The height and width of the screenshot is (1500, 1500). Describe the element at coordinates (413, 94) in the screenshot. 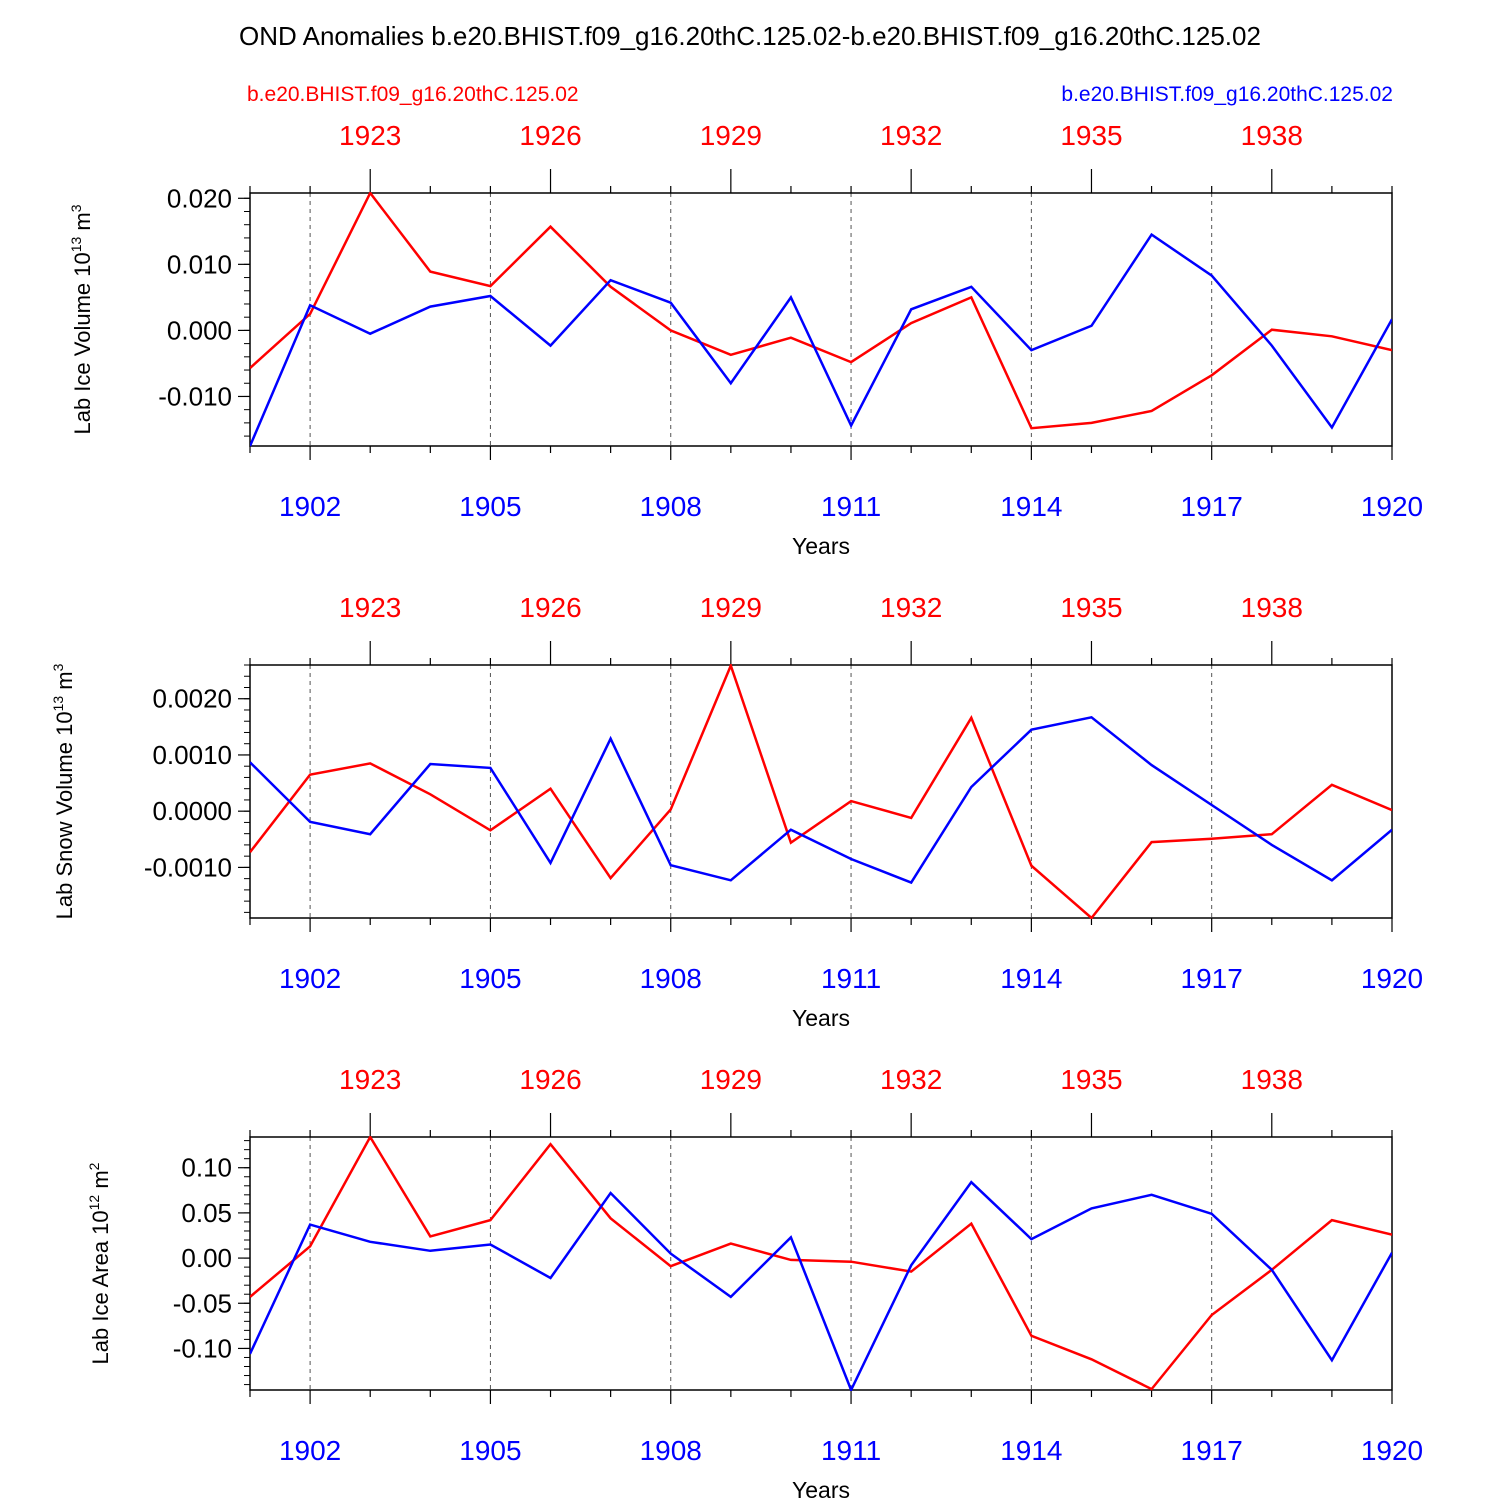

I see `legend-case1-label: b.e20.BHIST.f09_g16.20thC.125.02` at that location.